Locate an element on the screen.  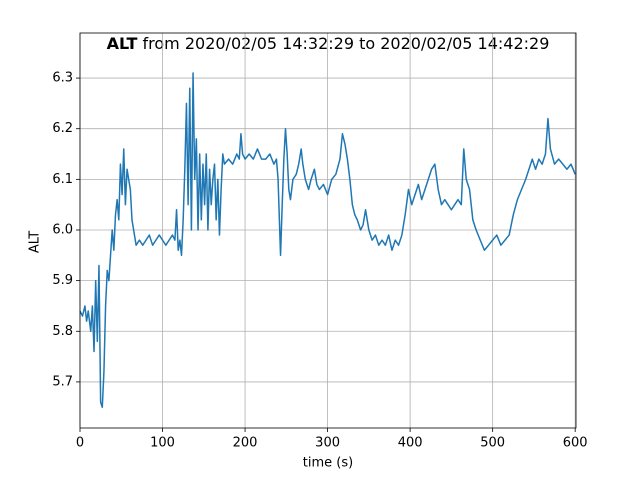
x-axis-label: time (s) is located at coordinates (328, 463).